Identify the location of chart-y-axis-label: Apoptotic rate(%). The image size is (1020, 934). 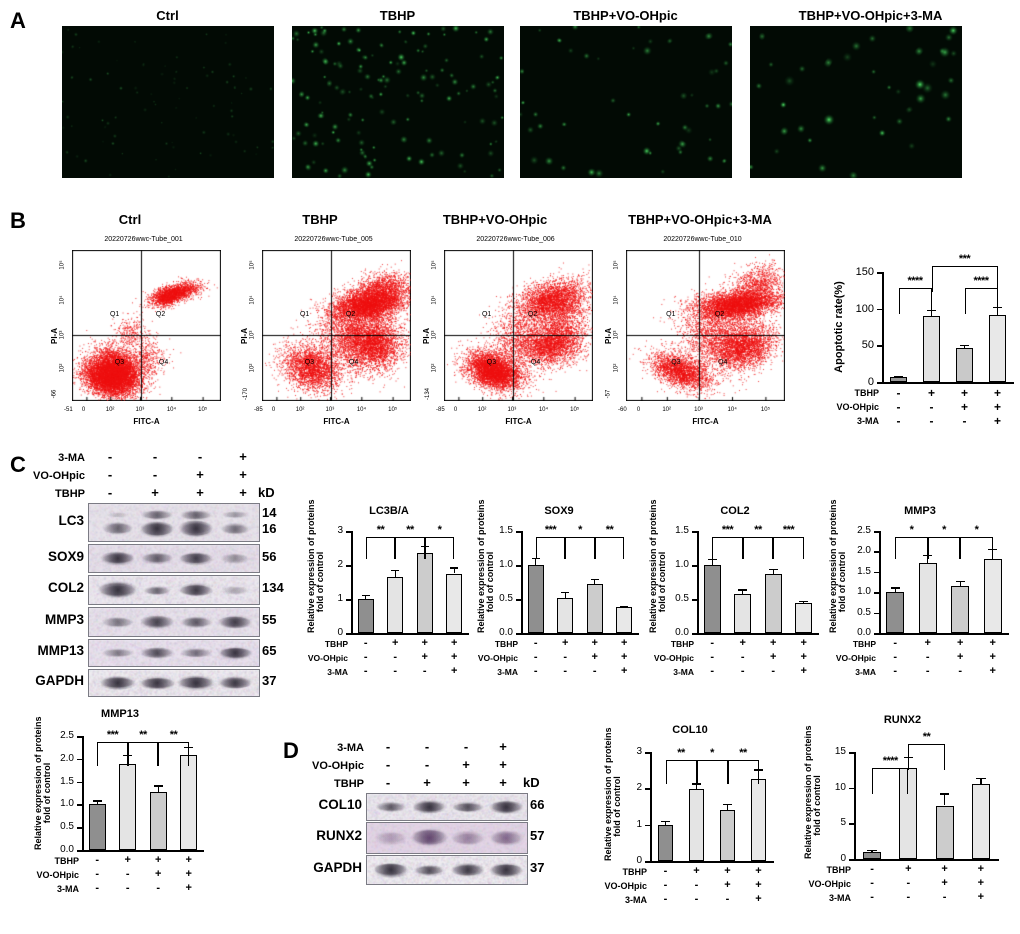
(839, 327).